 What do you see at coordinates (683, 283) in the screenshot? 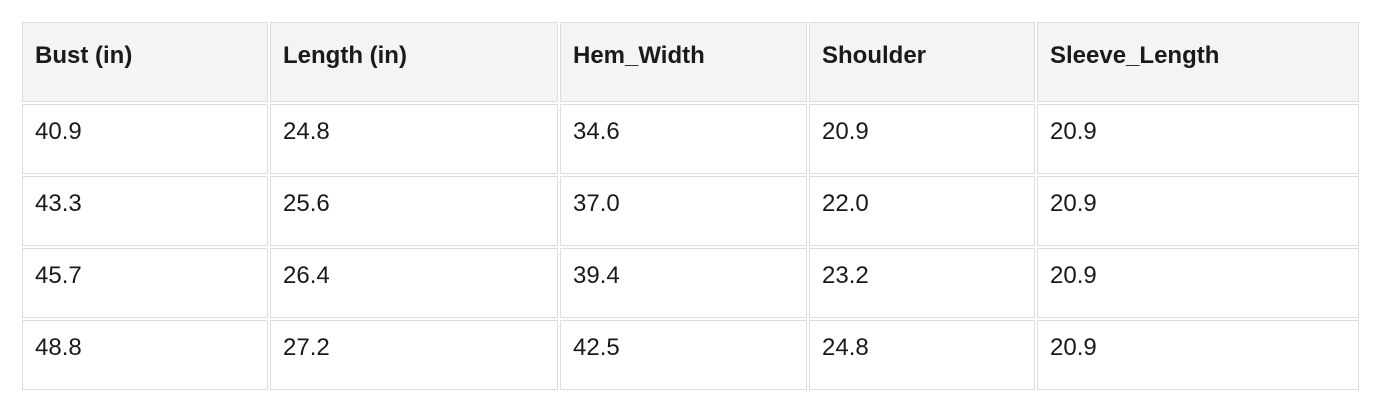
I see `table-cell: 39.4` at bounding box center [683, 283].